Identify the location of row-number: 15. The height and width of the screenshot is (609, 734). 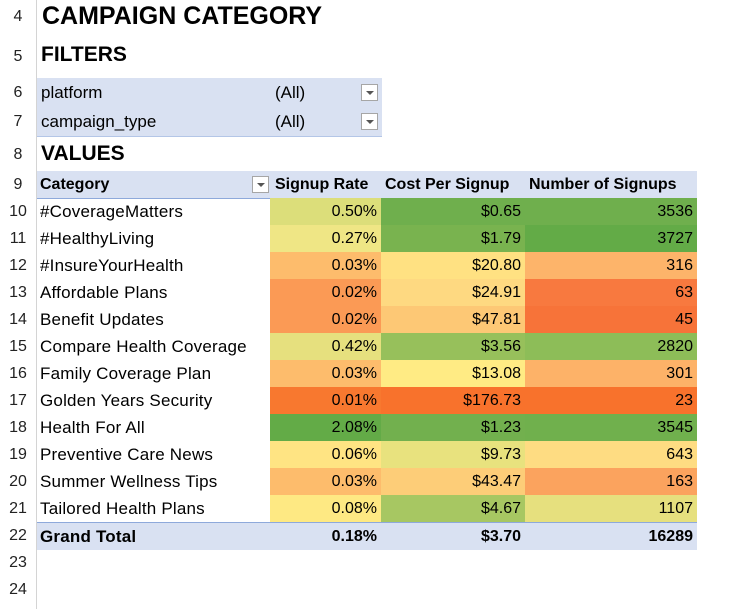
(18, 346).